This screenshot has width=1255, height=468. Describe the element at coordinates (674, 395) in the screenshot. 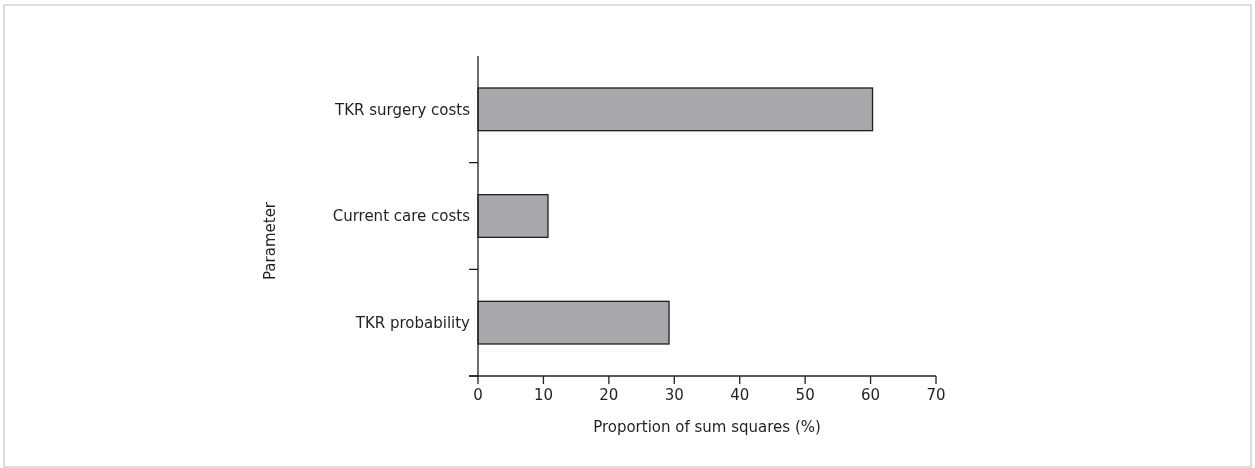

I see `x-tick-label: 30` at that location.